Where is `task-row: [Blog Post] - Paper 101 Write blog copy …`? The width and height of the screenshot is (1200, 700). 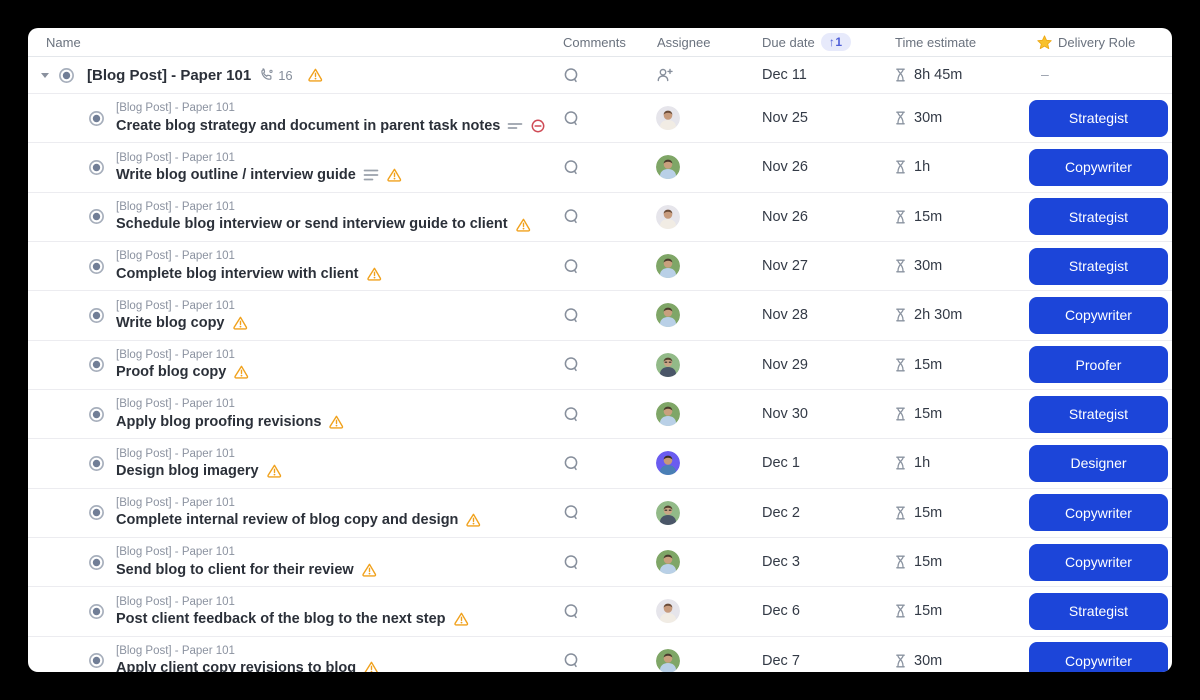 task-row: [Blog Post] - Paper 101 Write blog copy … is located at coordinates (600, 316).